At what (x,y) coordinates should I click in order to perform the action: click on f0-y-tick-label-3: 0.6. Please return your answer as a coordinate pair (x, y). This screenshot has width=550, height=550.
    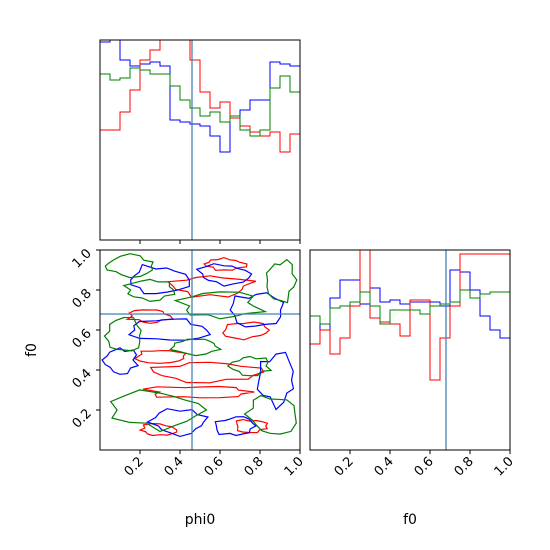
    Looking at the image, I should click on (82, 338).